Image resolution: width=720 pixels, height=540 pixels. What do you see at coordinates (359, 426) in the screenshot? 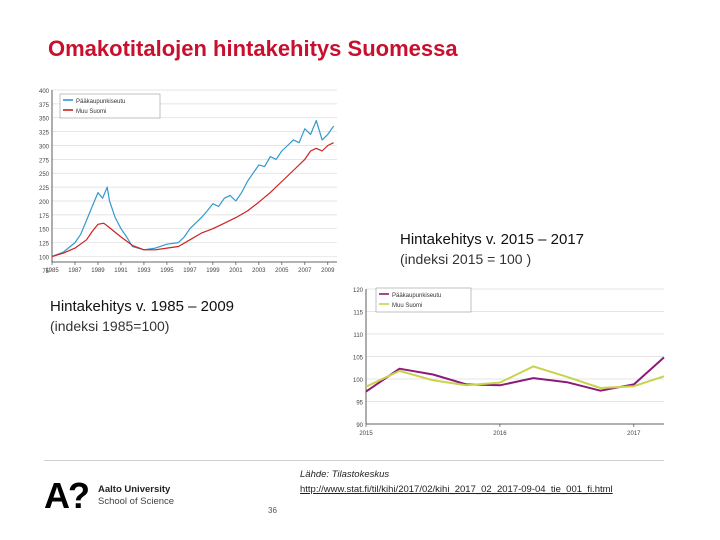
I see `y-tick-label: 90` at bounding box center [359, 426].